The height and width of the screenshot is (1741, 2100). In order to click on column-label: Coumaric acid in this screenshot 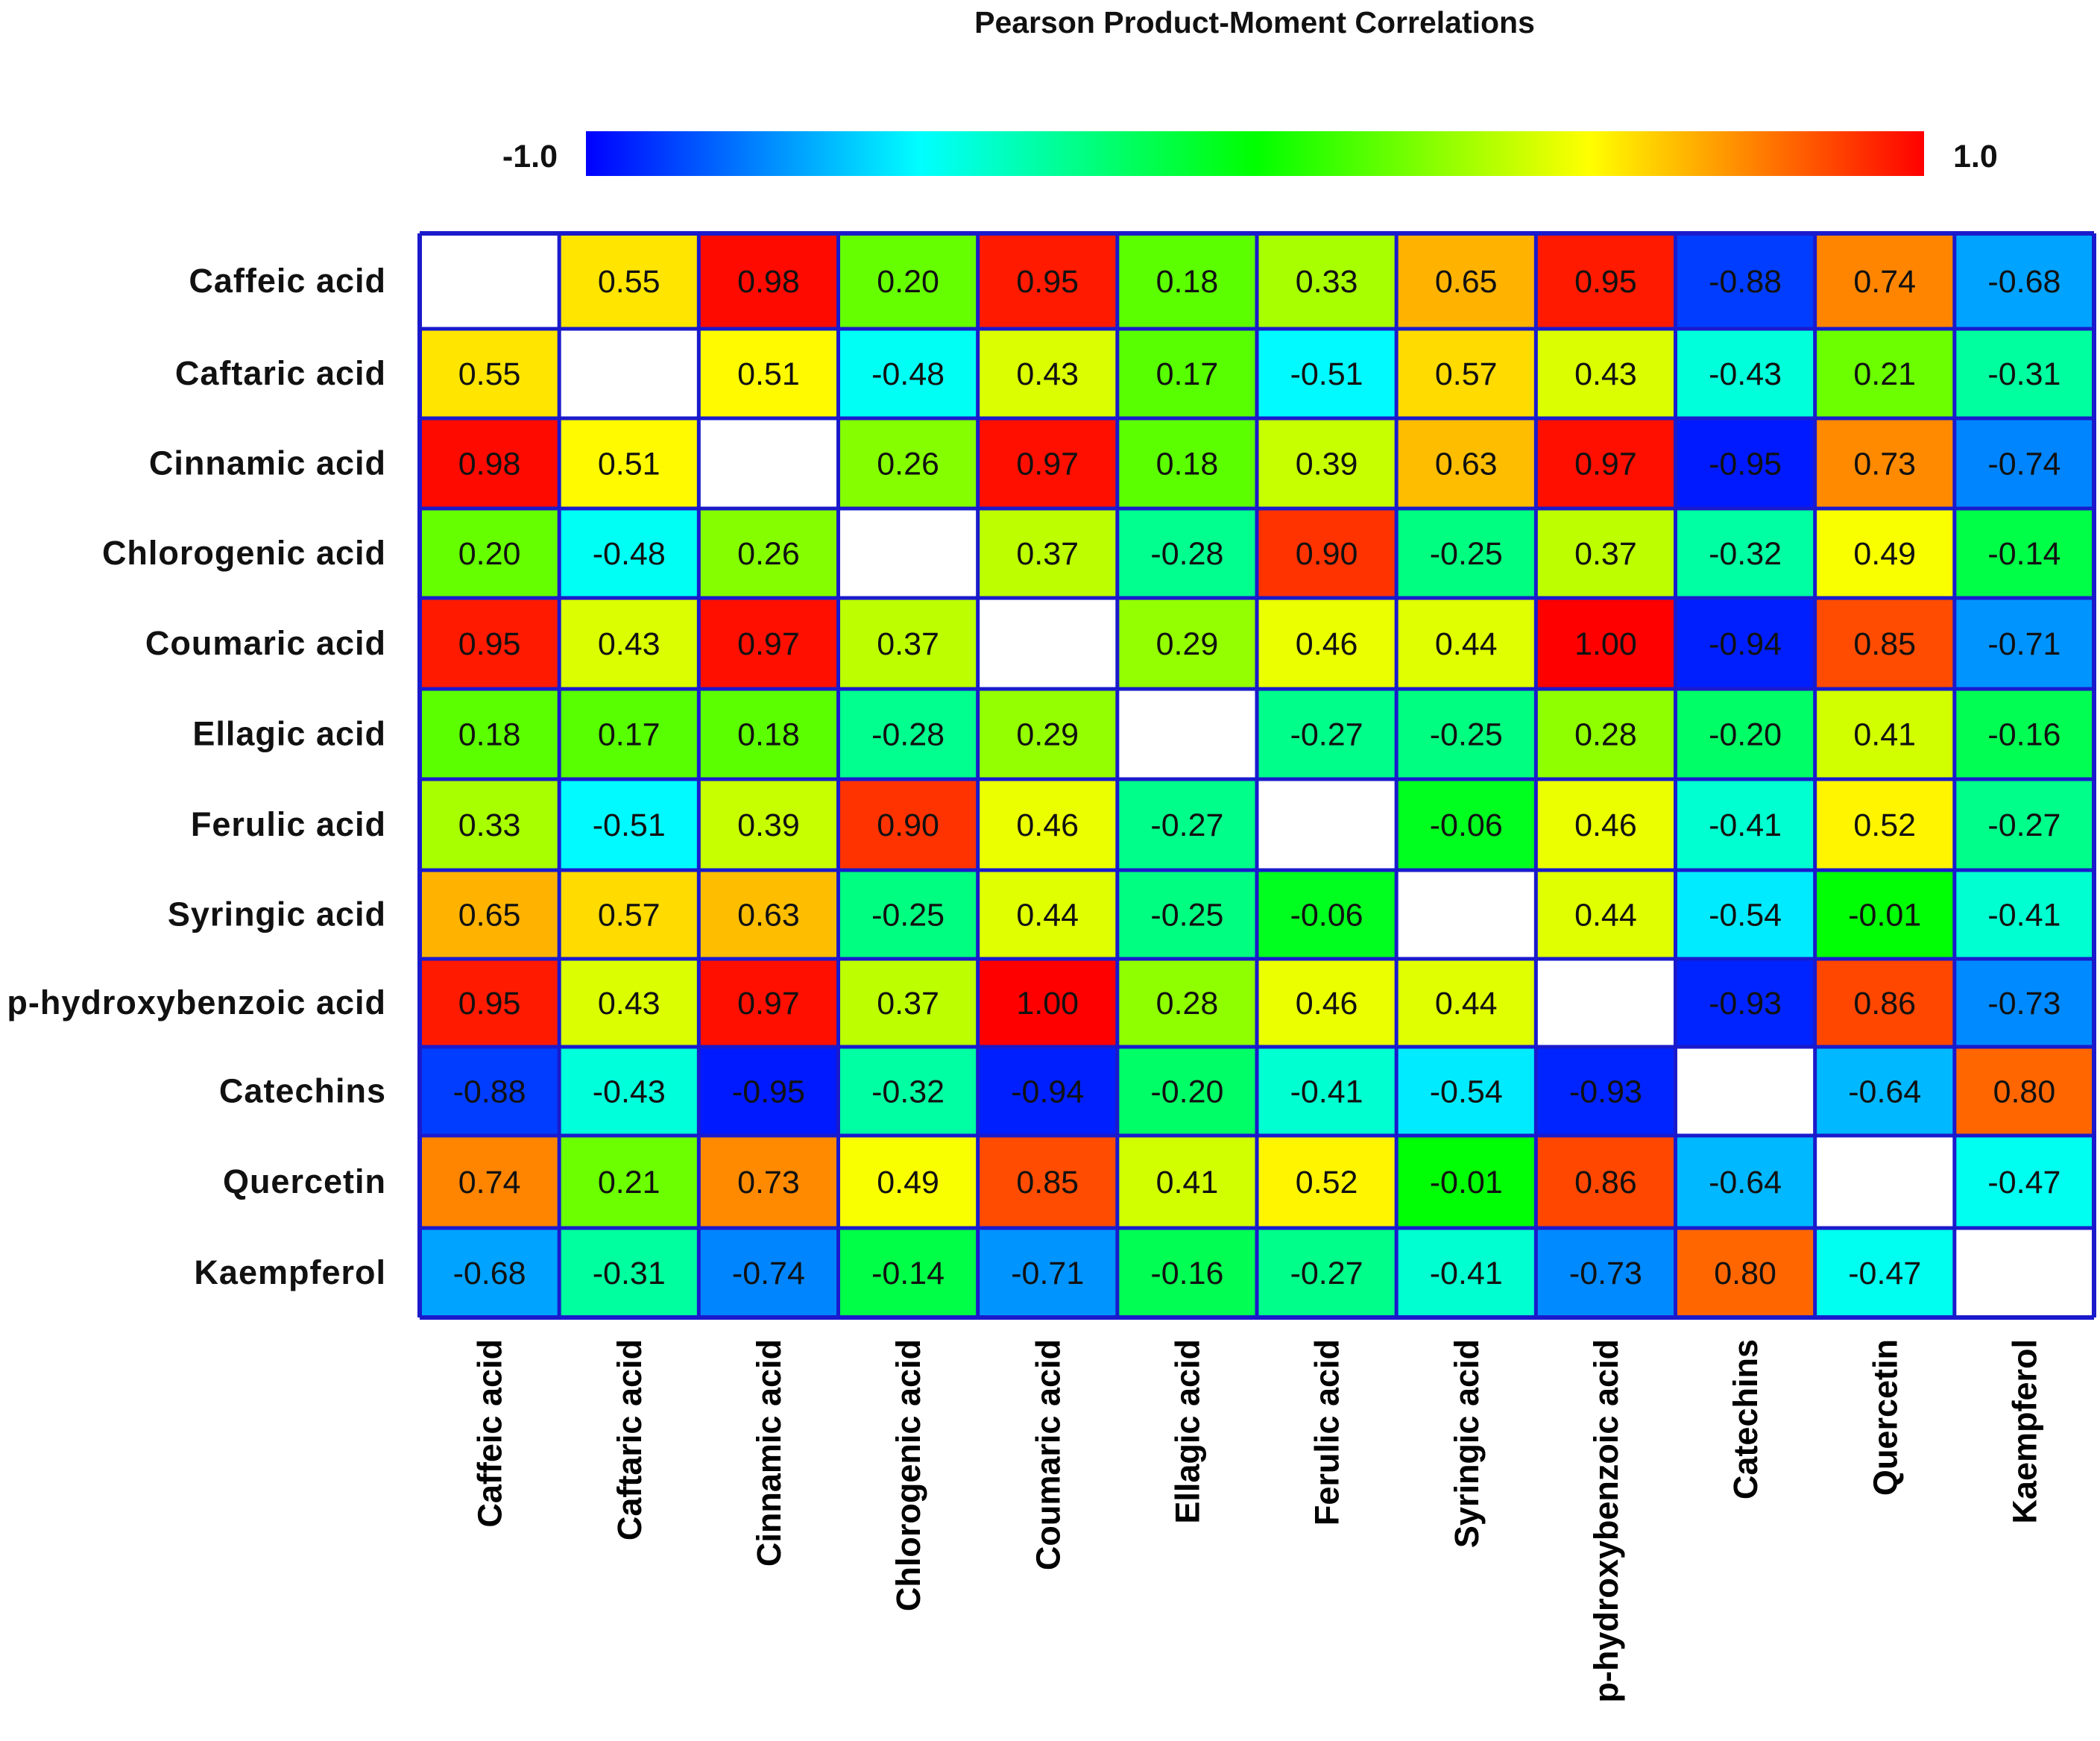, I will do `click(1048, 1454)`.